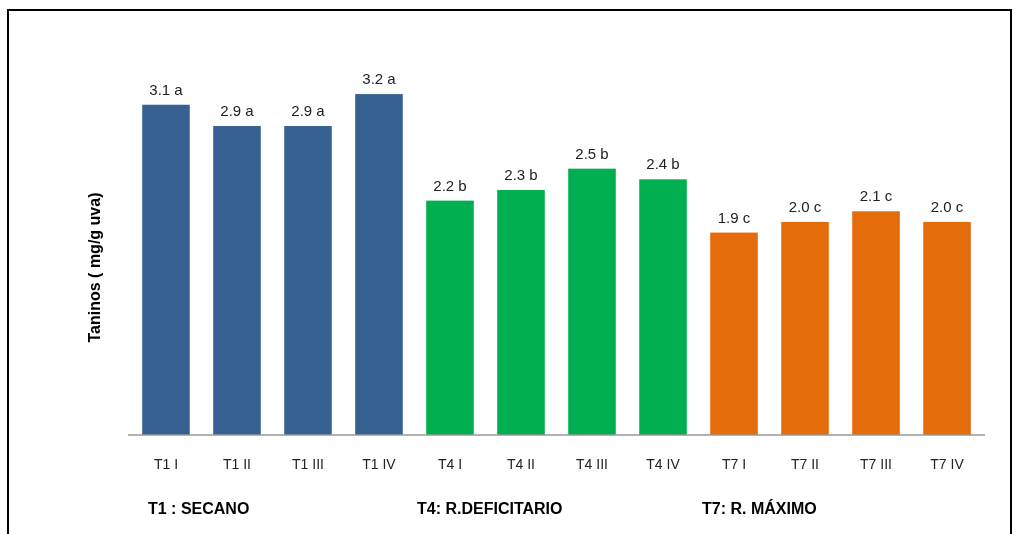  I want to click on x-tick-label: T4 II, so click(521, 464).